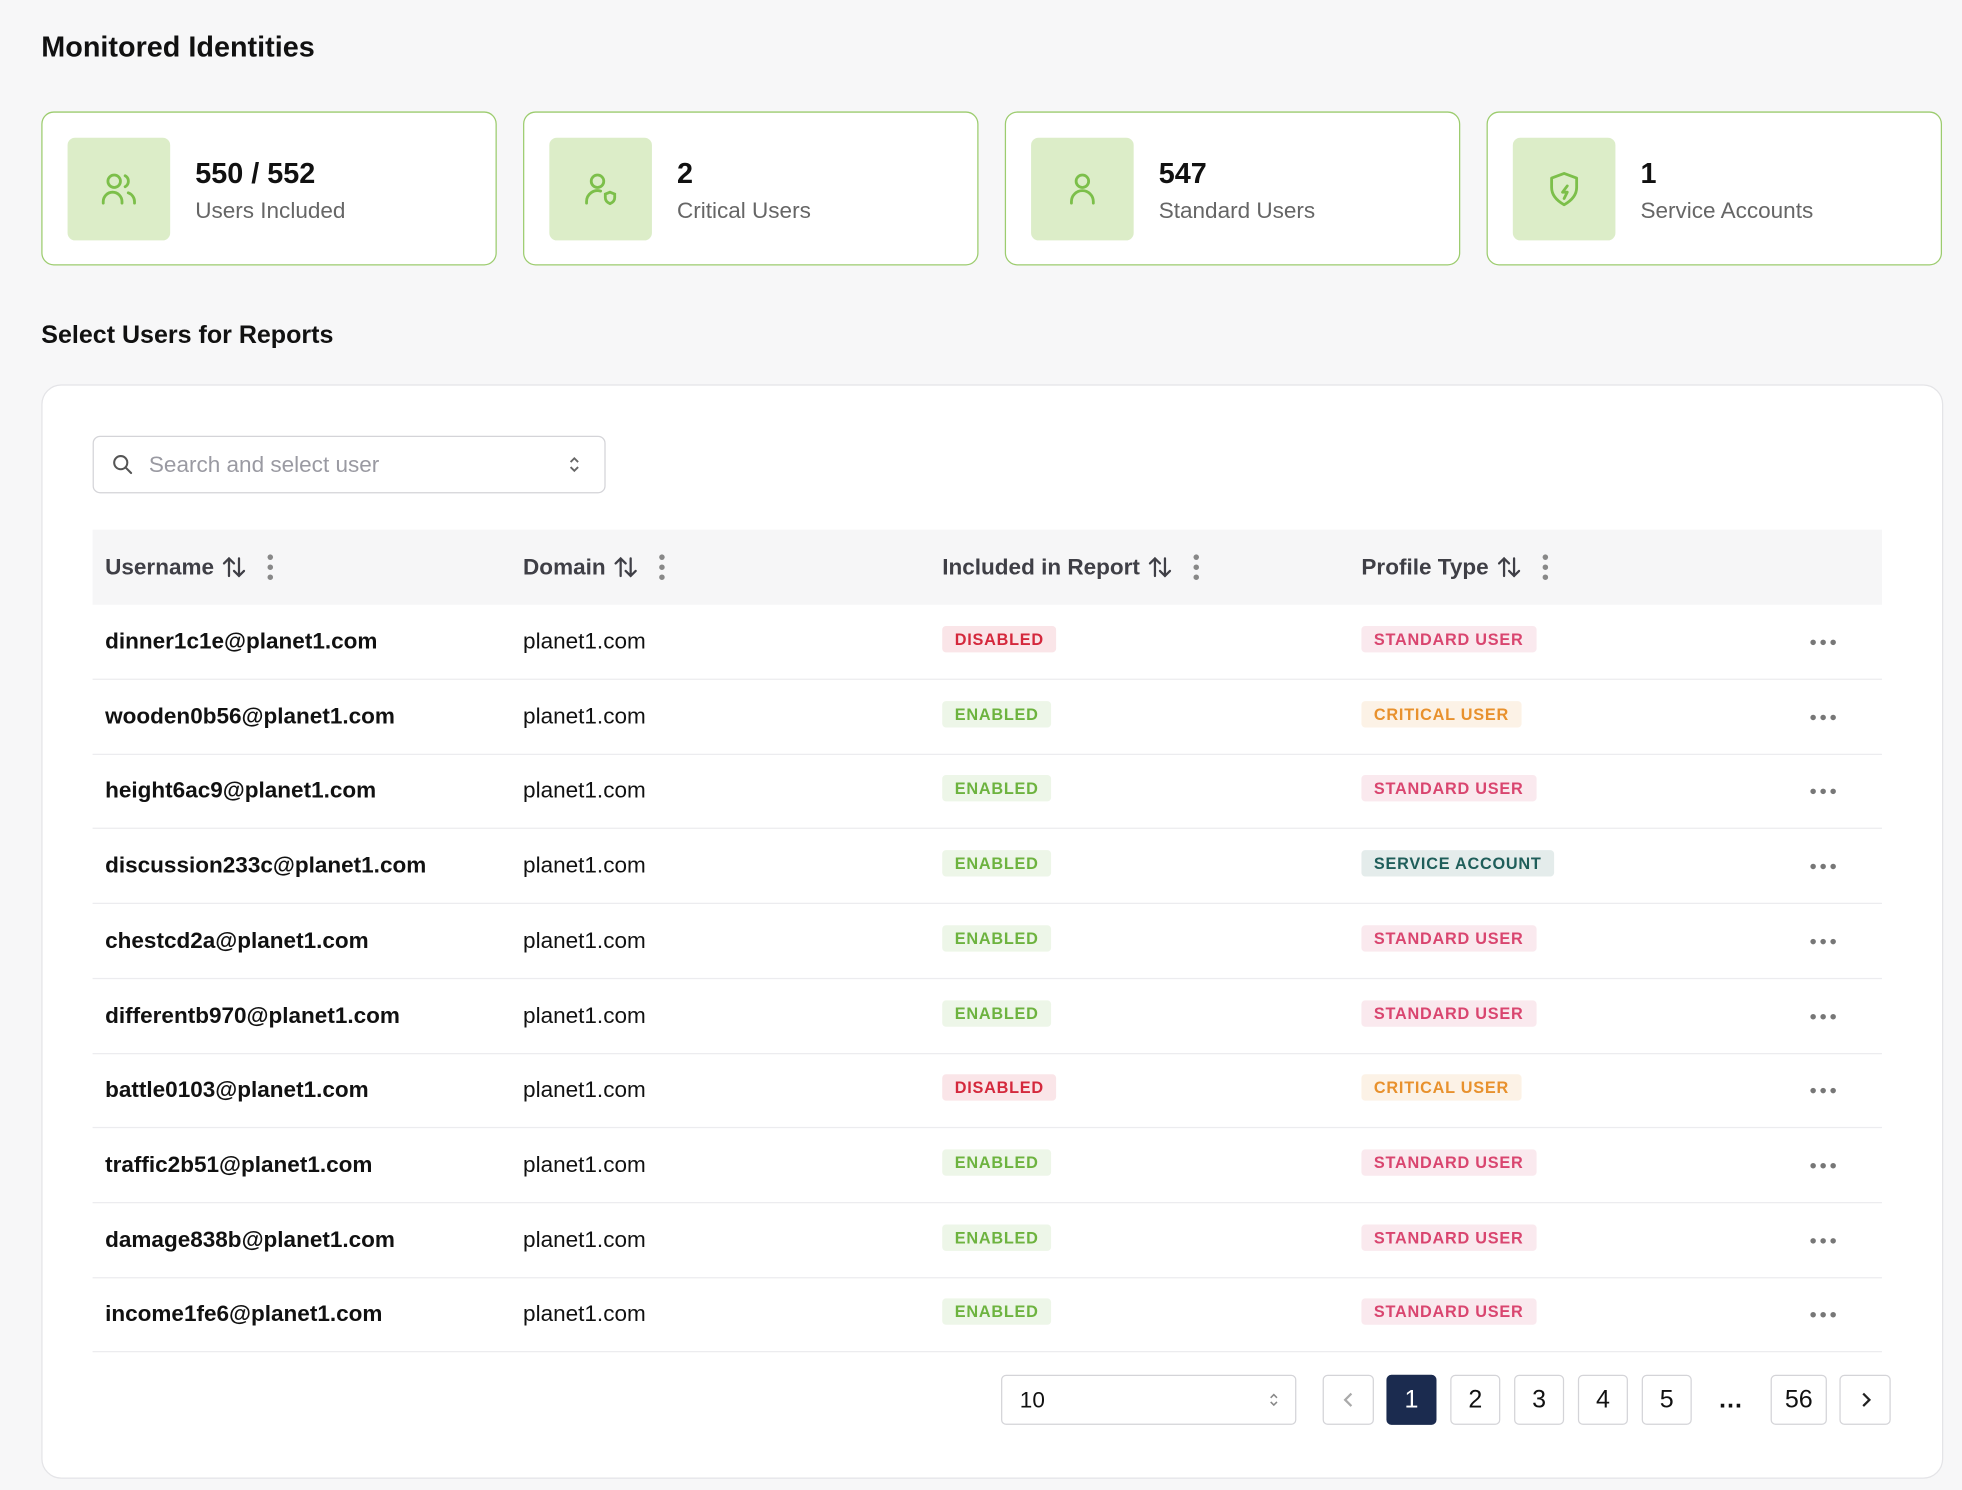 This screenshot has width=1962, height=1490. What do you see at coordinates (564, 567) in the screenshot?
I see `column-title: Domain` at bounding box center [564, 567].